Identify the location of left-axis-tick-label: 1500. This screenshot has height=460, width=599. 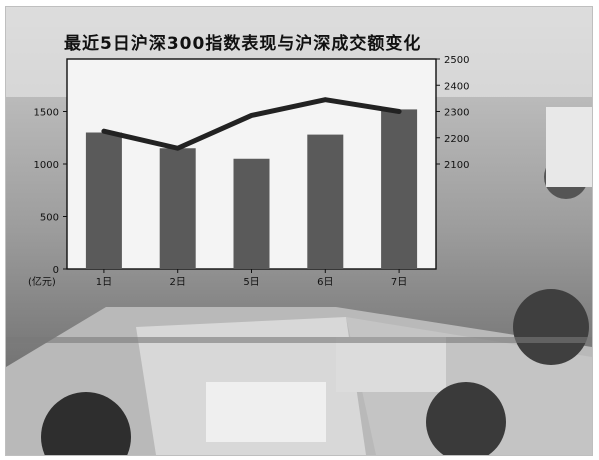
(46, 113).